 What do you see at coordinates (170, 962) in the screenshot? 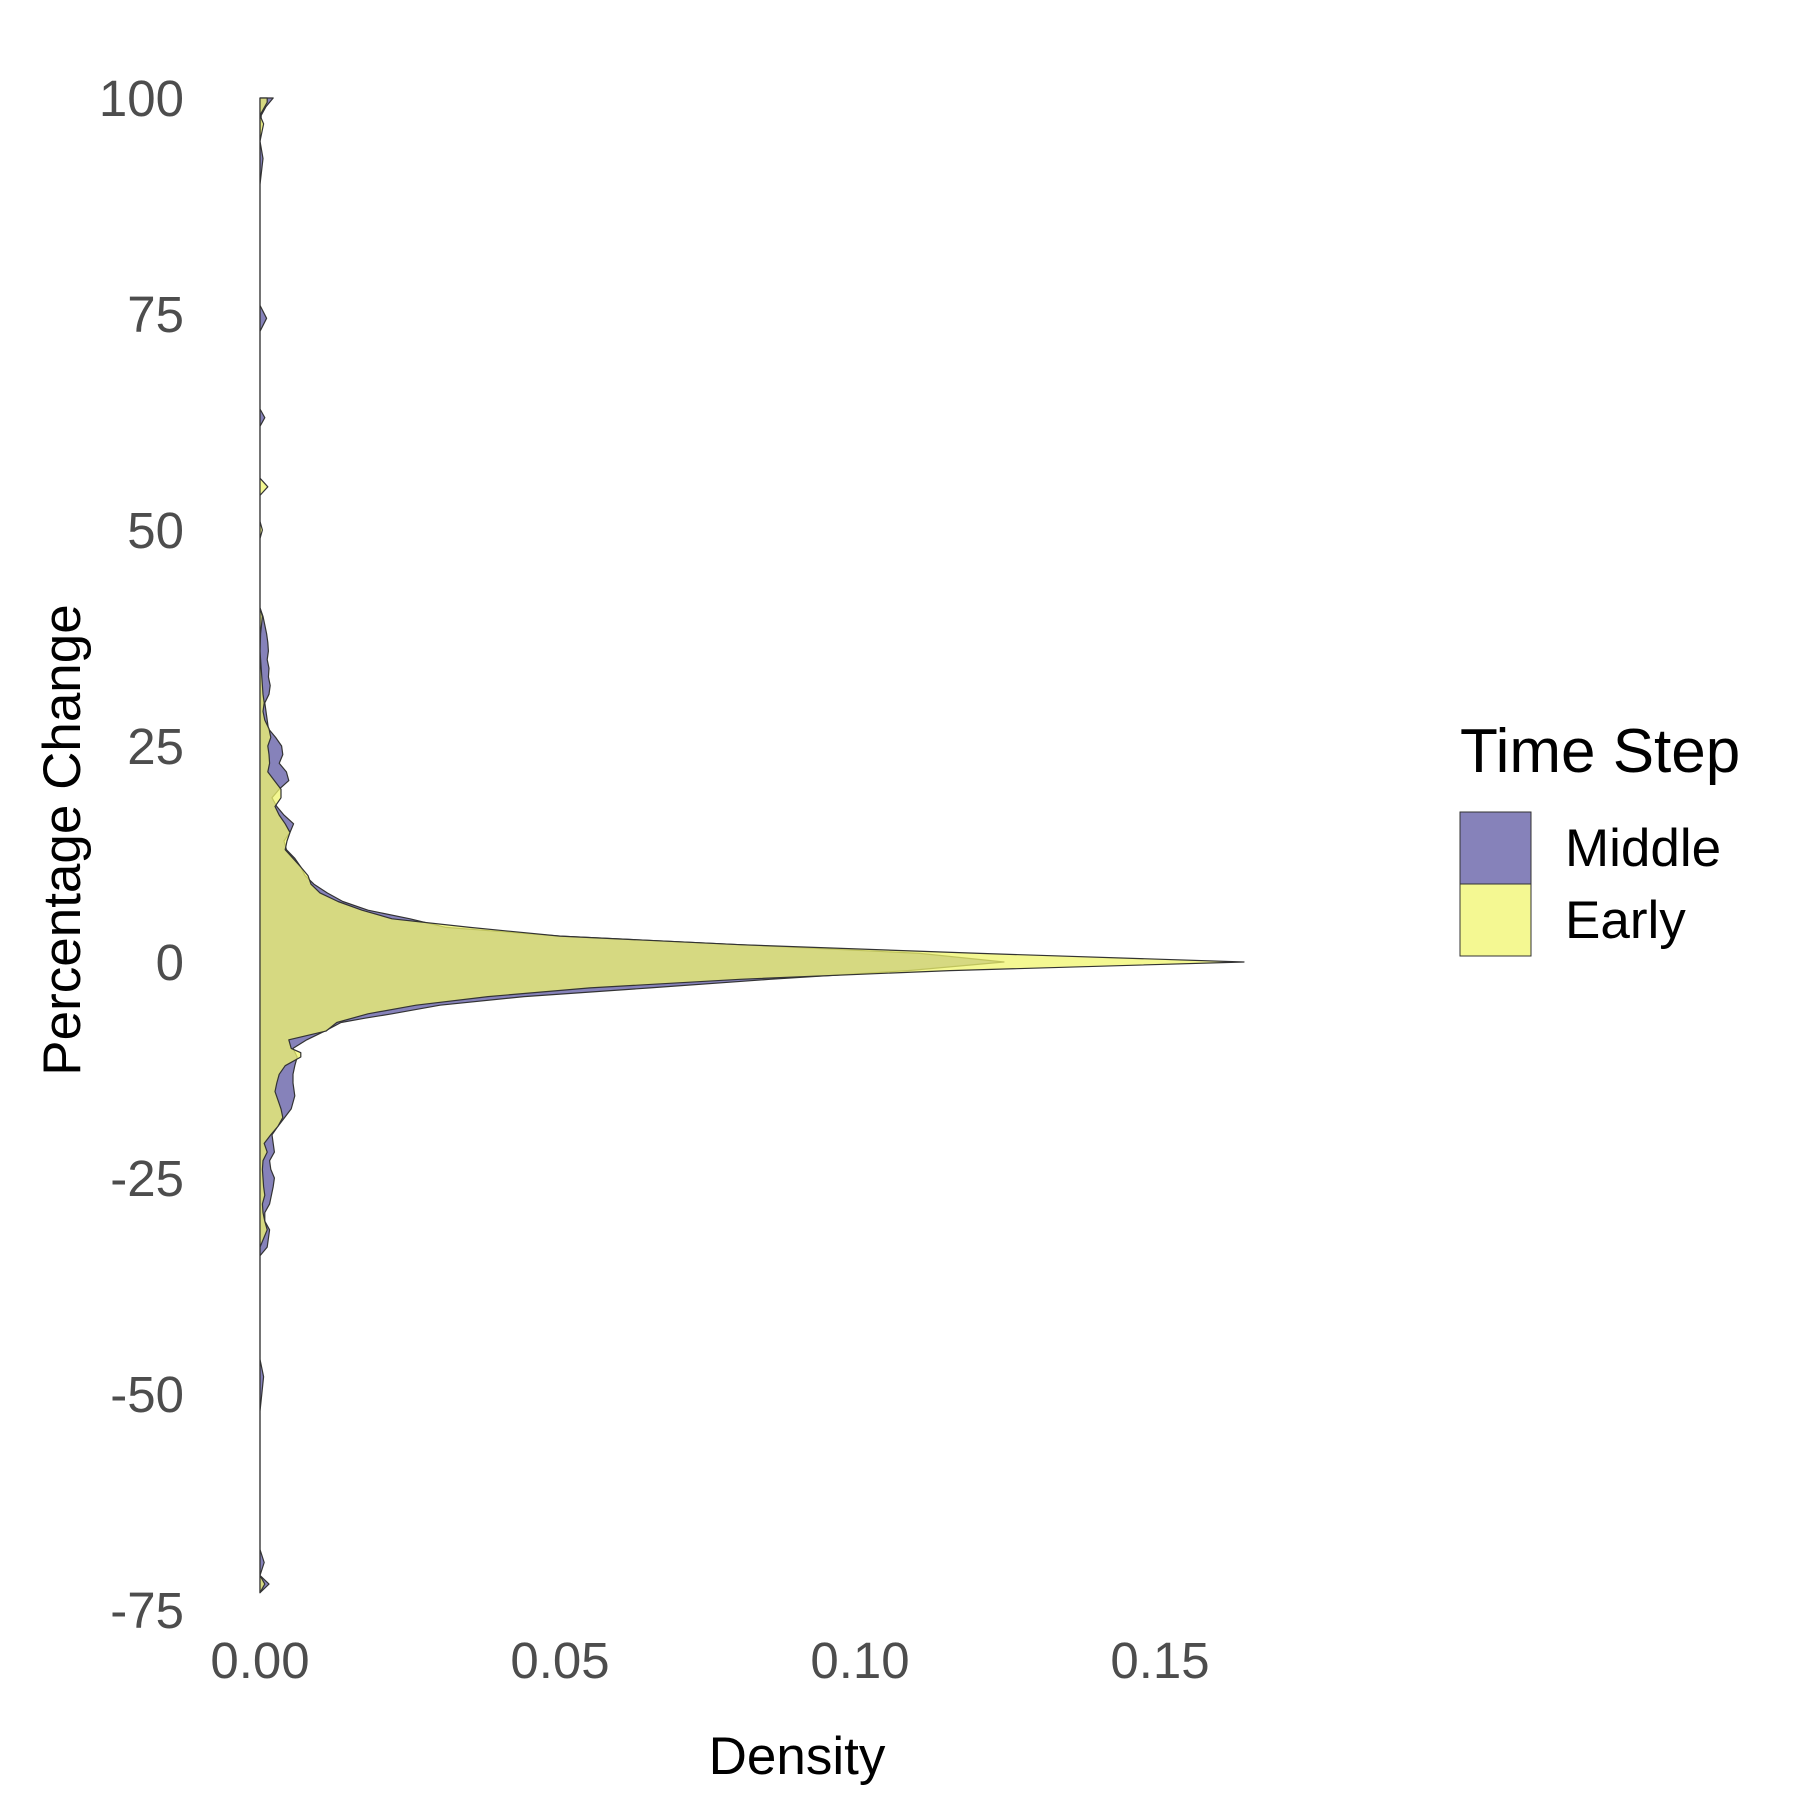
I see `y-tick-label: 0` at bounding box center [170, 962].